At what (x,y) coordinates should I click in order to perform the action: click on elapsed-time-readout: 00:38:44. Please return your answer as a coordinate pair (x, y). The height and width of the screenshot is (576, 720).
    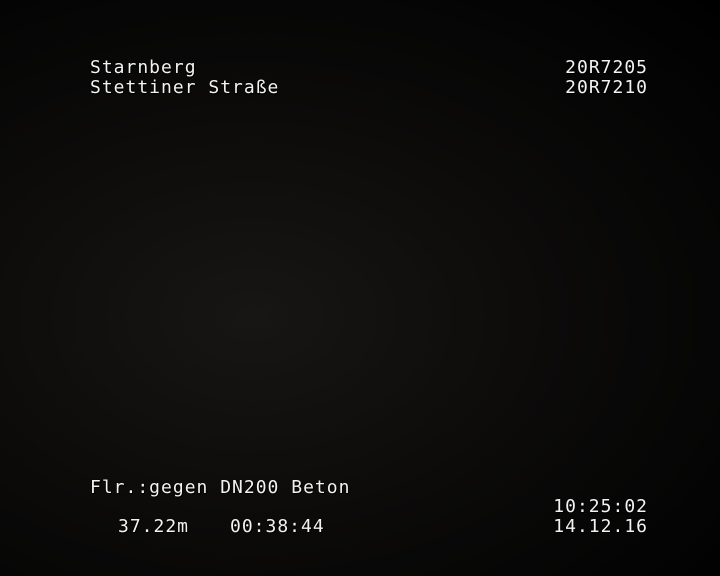
    Looking at the image, I should click on (277, 526).